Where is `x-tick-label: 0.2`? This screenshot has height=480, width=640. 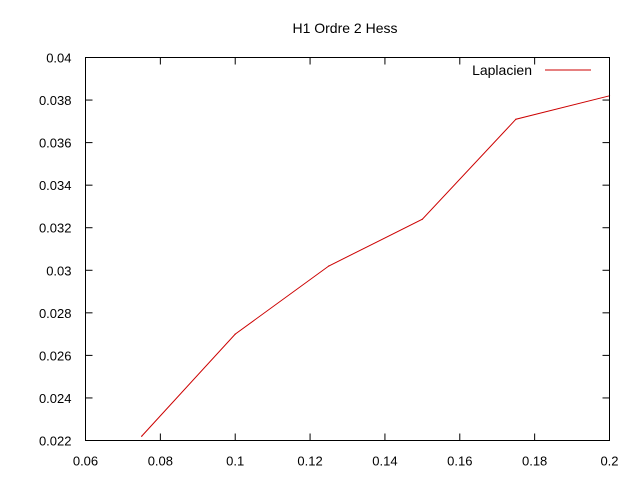 x-tick-label: 0.2 is located at coordinates (609, 461).